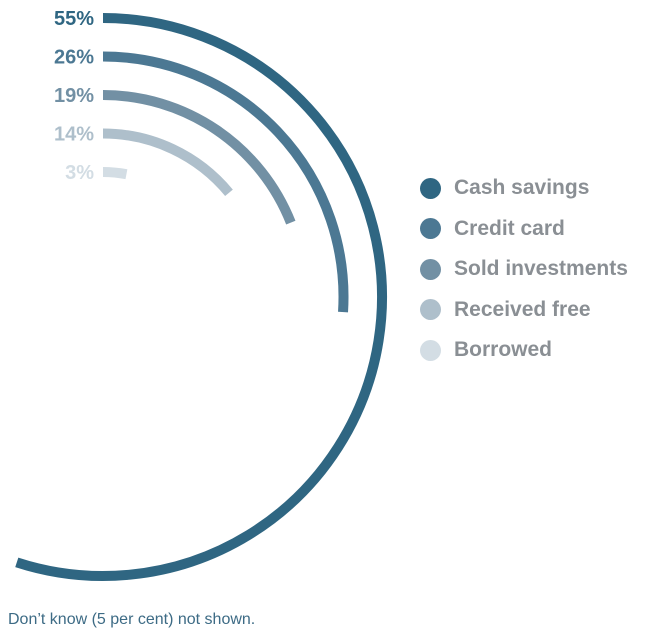  I want to click on arc-borrowed, so click(115, 173).